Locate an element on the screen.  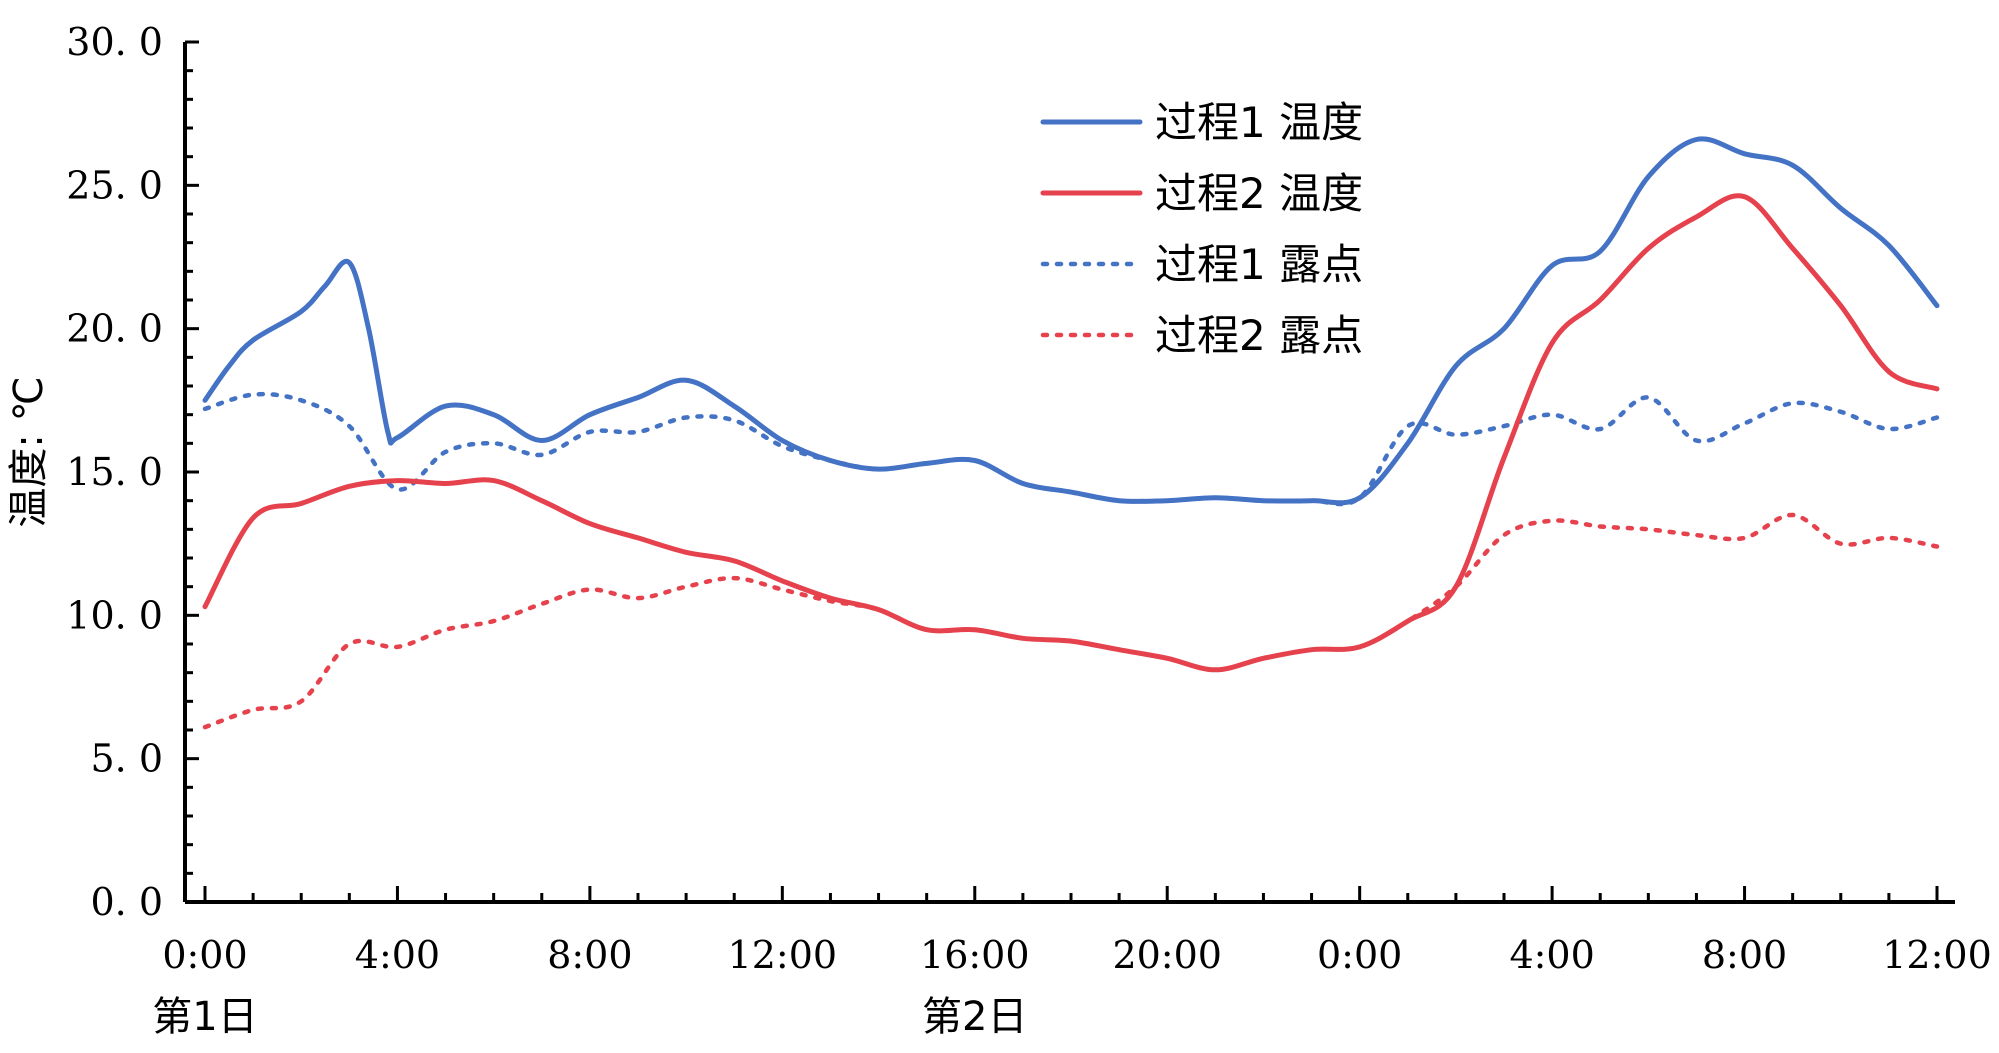
legend-label: 过程2 温度 is located at coordinates (1259, 193).